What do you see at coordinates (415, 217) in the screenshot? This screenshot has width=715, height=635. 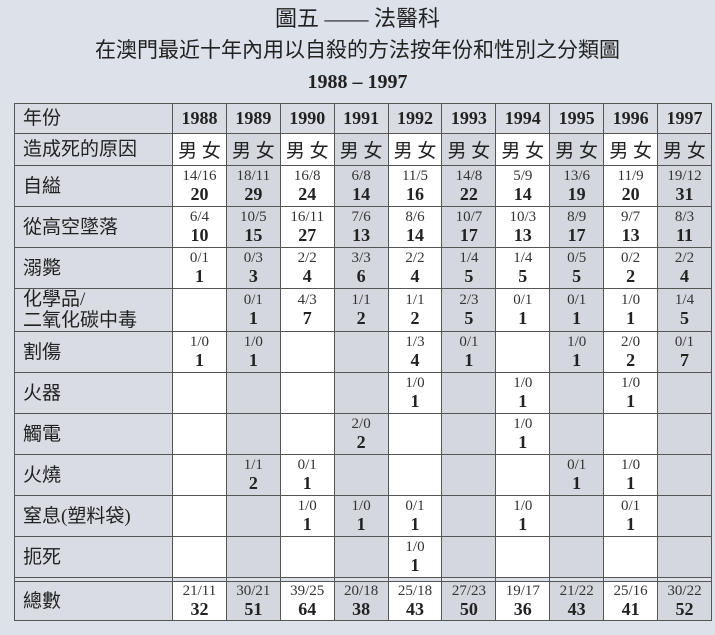 I see `male-female-ratio: 8/6` at bounding box center [415, 217].